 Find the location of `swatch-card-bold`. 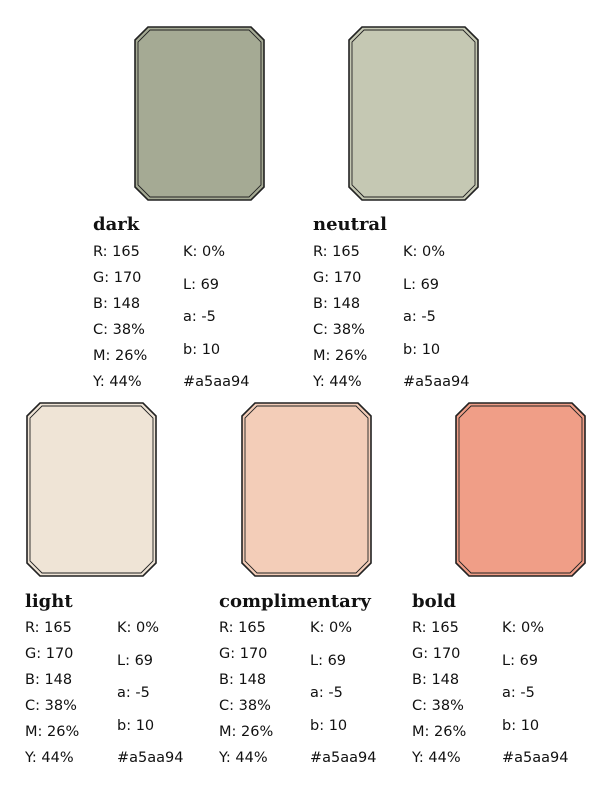

swatch-card-bold is located at coordinates (520, 489).